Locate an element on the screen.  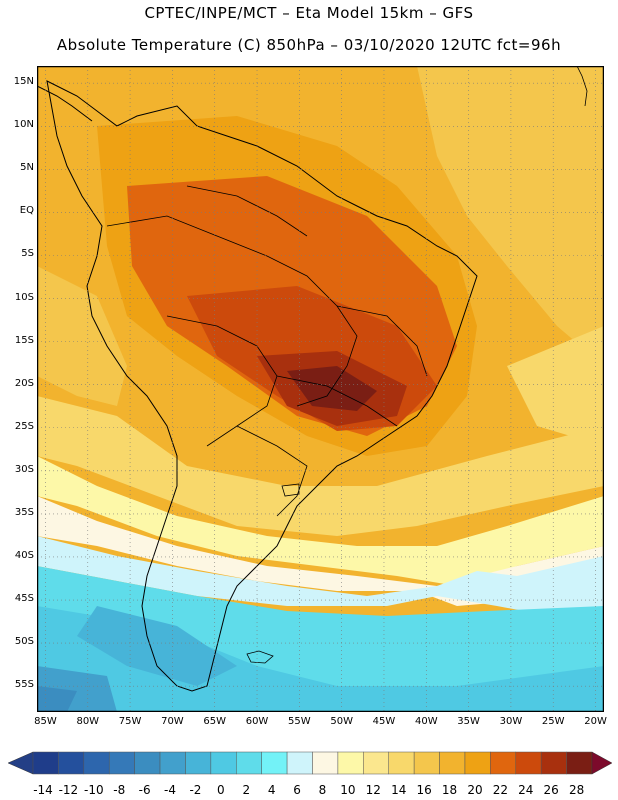
lat-tick-label: 20S is located at coordinates (24, 383).